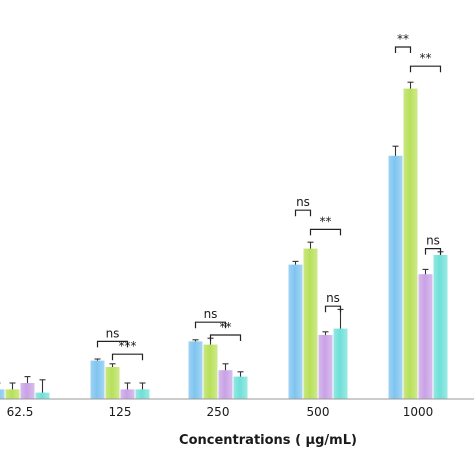  What do you see at coordinates (418, 412) in the screenshot?
I see `x-tick-label-1000: 1000` at bounding box center [418, 412].